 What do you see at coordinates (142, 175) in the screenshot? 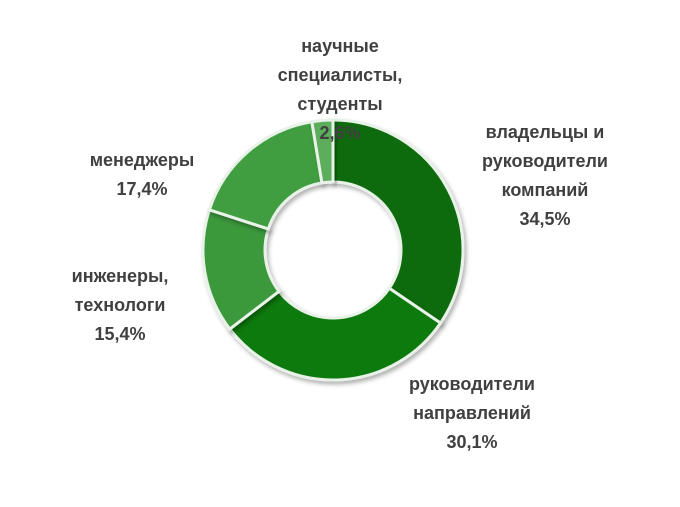
I see `slice-label: менеджеры 17,4%` at bounding box center [142, 175].